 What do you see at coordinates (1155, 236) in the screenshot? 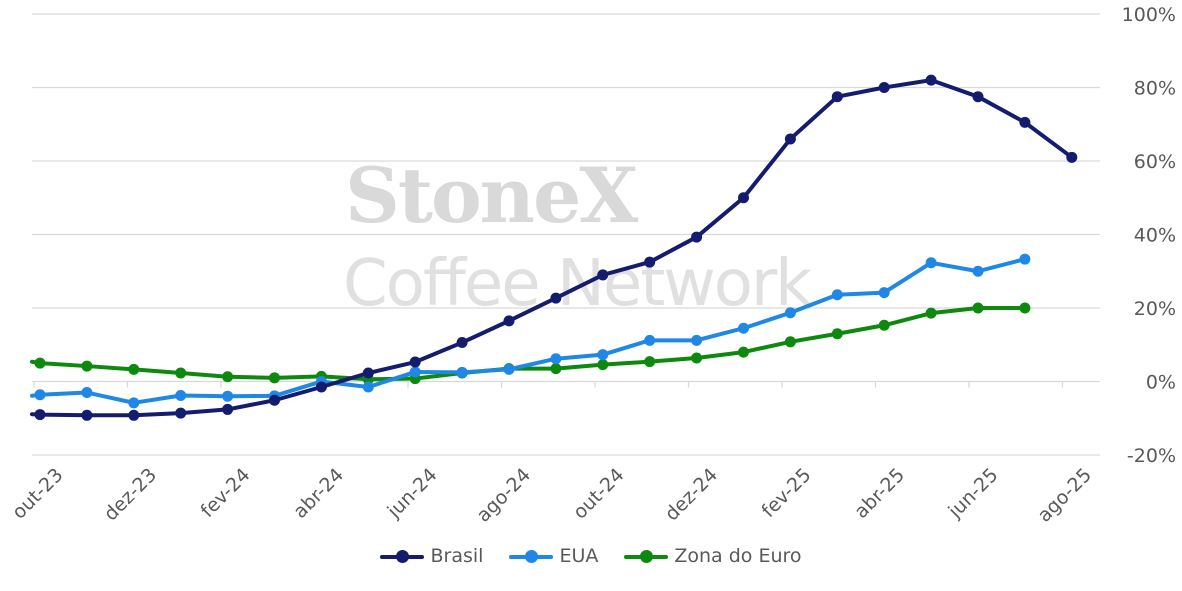
I see `y-tick-label: 40%` at bounding box center [1155, 236].